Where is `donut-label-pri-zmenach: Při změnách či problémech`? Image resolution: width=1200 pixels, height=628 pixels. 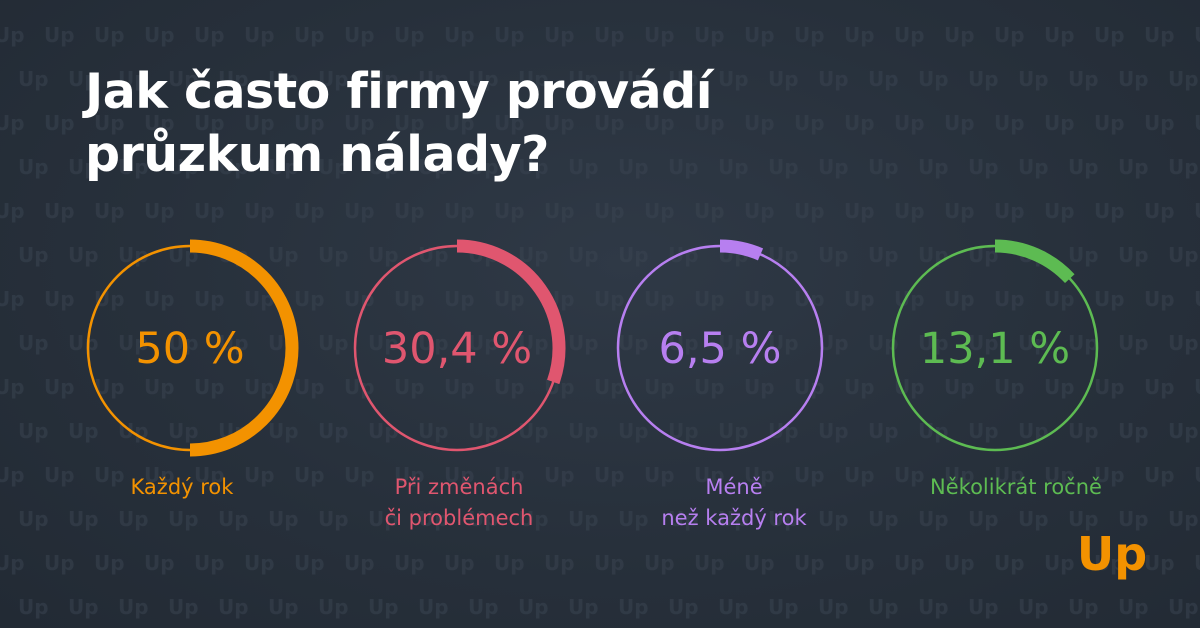
donut-label-pri-zmenach: Při změnách či problémech is located at coordinates (459, 503).